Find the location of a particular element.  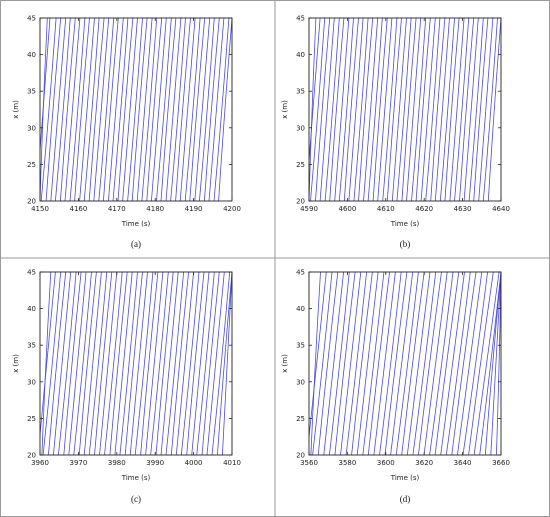

x-tick-label: 4590 is located at coordinates (309, 209).